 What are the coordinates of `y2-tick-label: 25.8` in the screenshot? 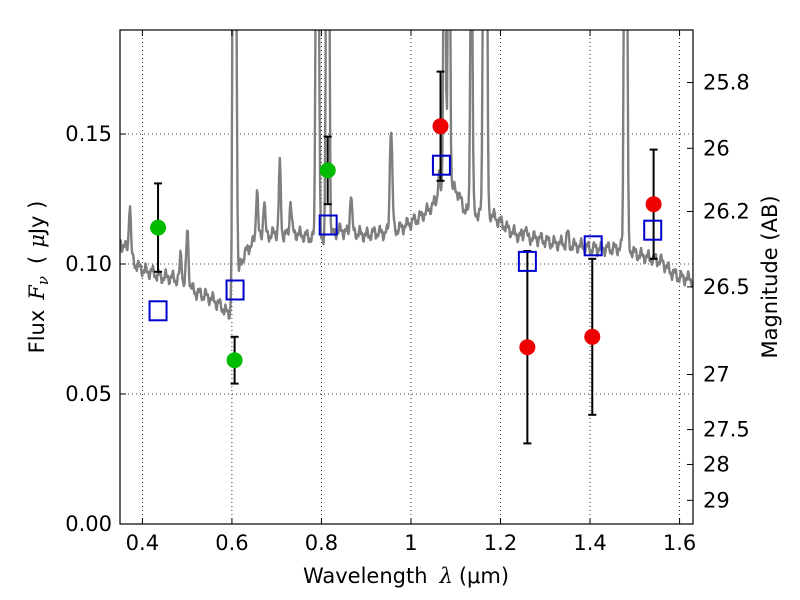 It's located at (726, 83).